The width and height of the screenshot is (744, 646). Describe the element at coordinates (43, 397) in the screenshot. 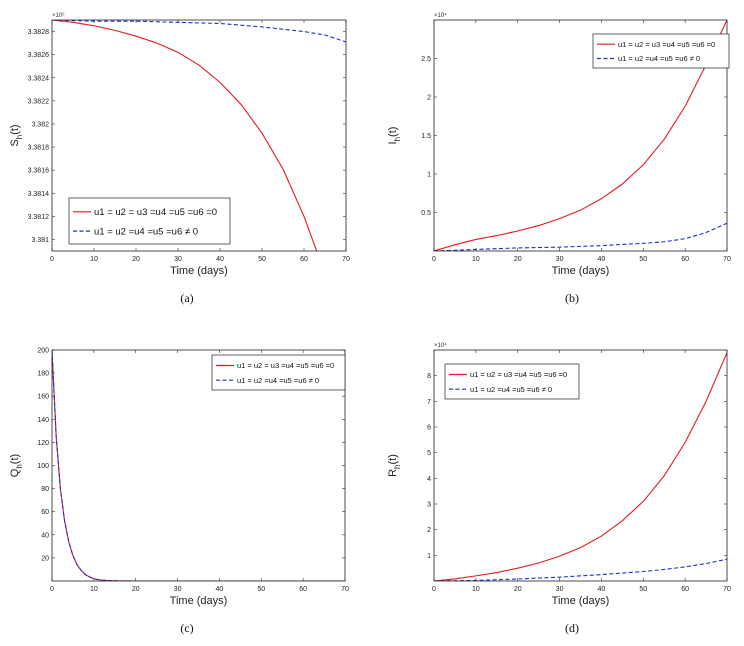

I see `y-tick-label: 160` at that location.